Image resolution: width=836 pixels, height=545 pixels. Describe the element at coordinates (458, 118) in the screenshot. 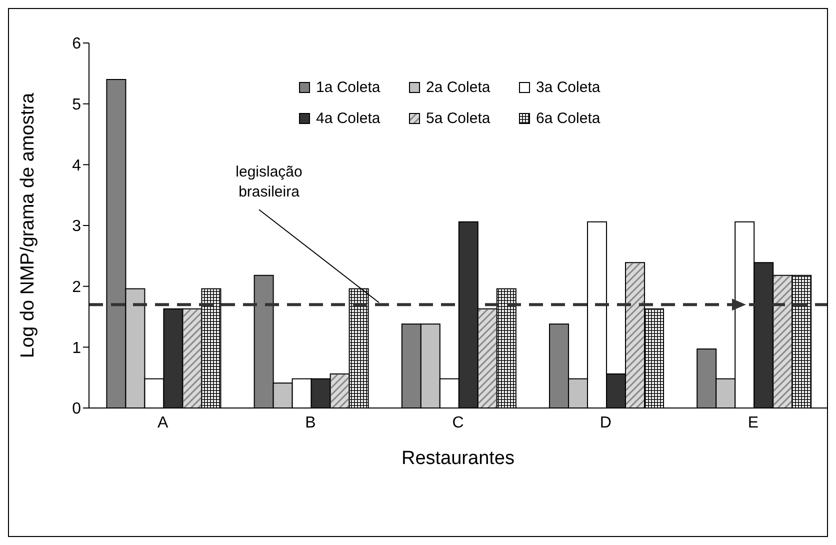

I see `legend-label: 5a Coleta` at that location.